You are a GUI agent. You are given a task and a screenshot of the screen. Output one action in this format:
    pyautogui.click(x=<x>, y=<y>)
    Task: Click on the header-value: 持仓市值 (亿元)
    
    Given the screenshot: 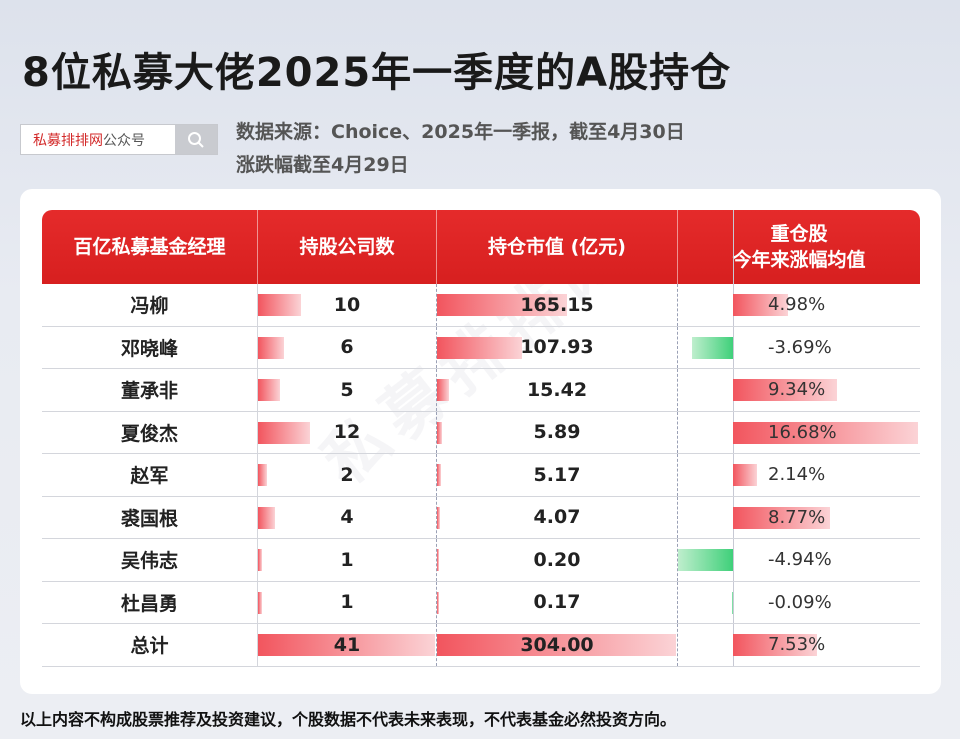 What is the action you would take?
    pyautogui.click(x=557, y=247)
    